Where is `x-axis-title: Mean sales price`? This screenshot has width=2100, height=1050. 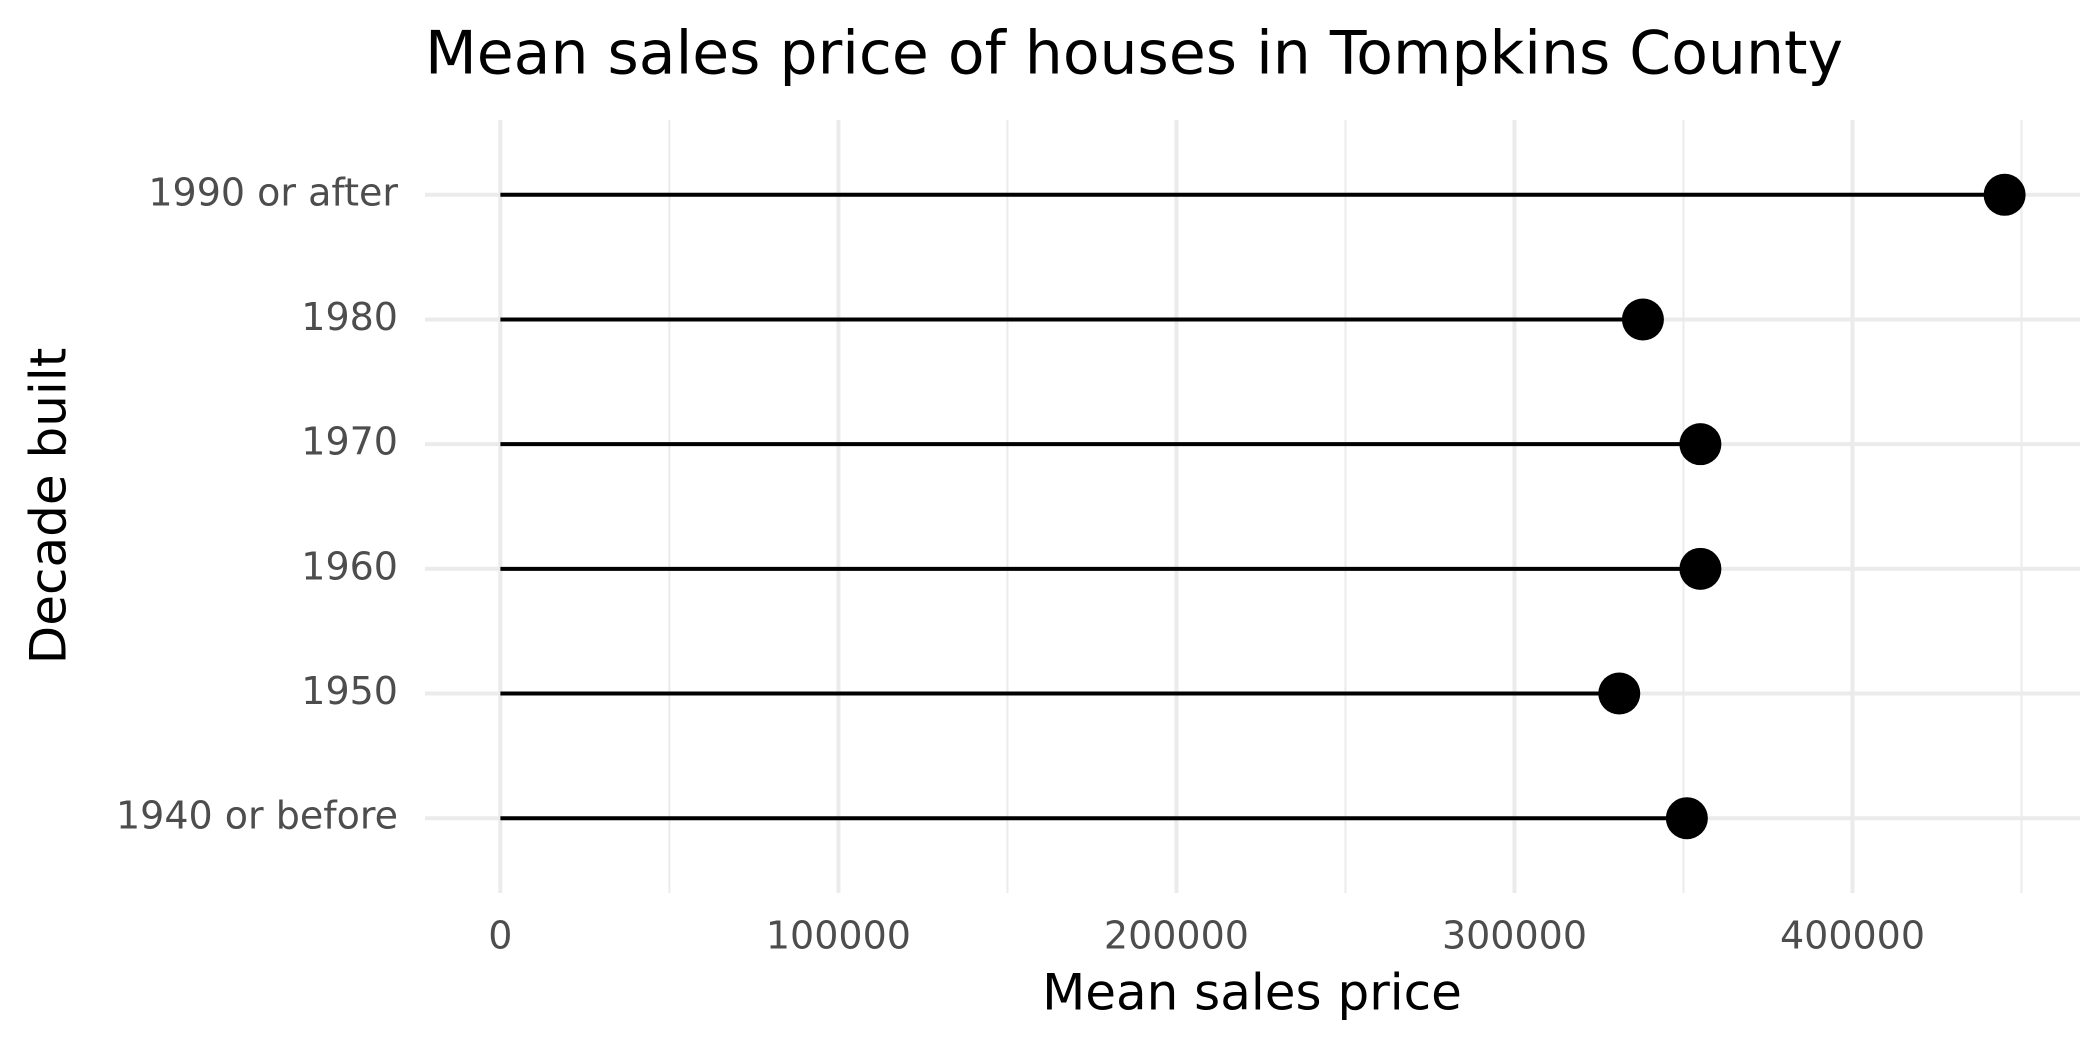
x-axis-title: Mean sales price is located at coordinates (1252, 993).